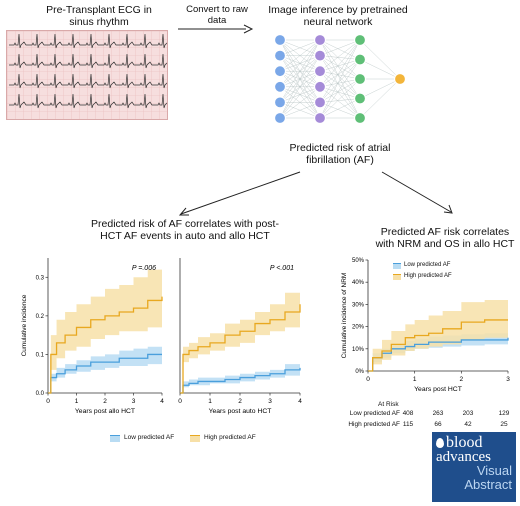 The width and height of the screenshot is (520, 506). What do you see at coordinates (408, 424) in the screenshot?
I see `at-risk-value: 115` at bounding box center [408, 424].